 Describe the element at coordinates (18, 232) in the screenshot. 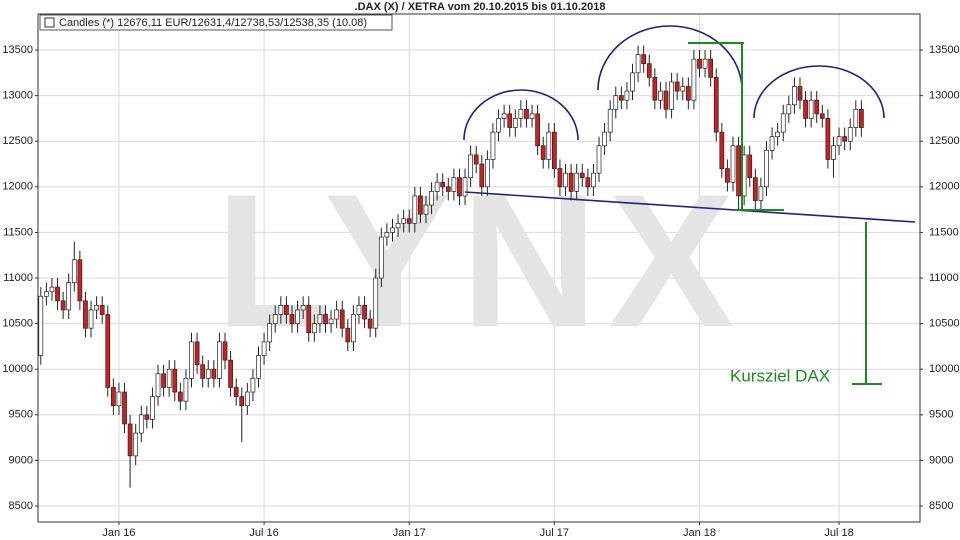

I see `y-tick-label: 11500` at that location.